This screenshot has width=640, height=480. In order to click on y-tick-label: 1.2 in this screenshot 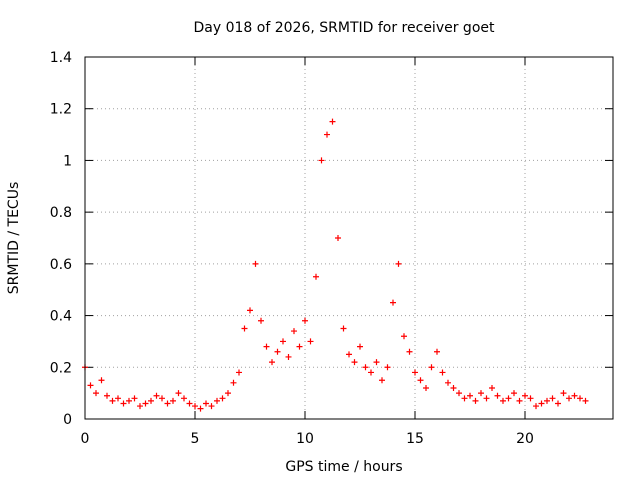, I will do `click(61, 110)`.